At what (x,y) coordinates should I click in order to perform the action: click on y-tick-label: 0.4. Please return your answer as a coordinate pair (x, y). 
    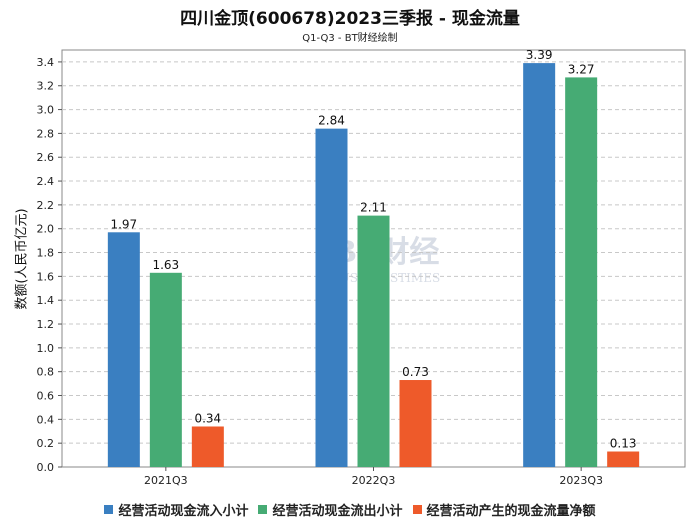
    Looking at the image, I should click on (46, 419).